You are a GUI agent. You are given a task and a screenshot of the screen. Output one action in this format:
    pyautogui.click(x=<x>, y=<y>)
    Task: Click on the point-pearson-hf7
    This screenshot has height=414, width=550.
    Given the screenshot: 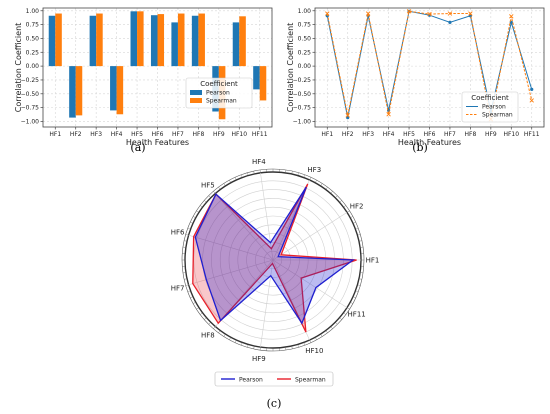 What is the action you would take?
    pyautogui.click(x=450, y=22)
    